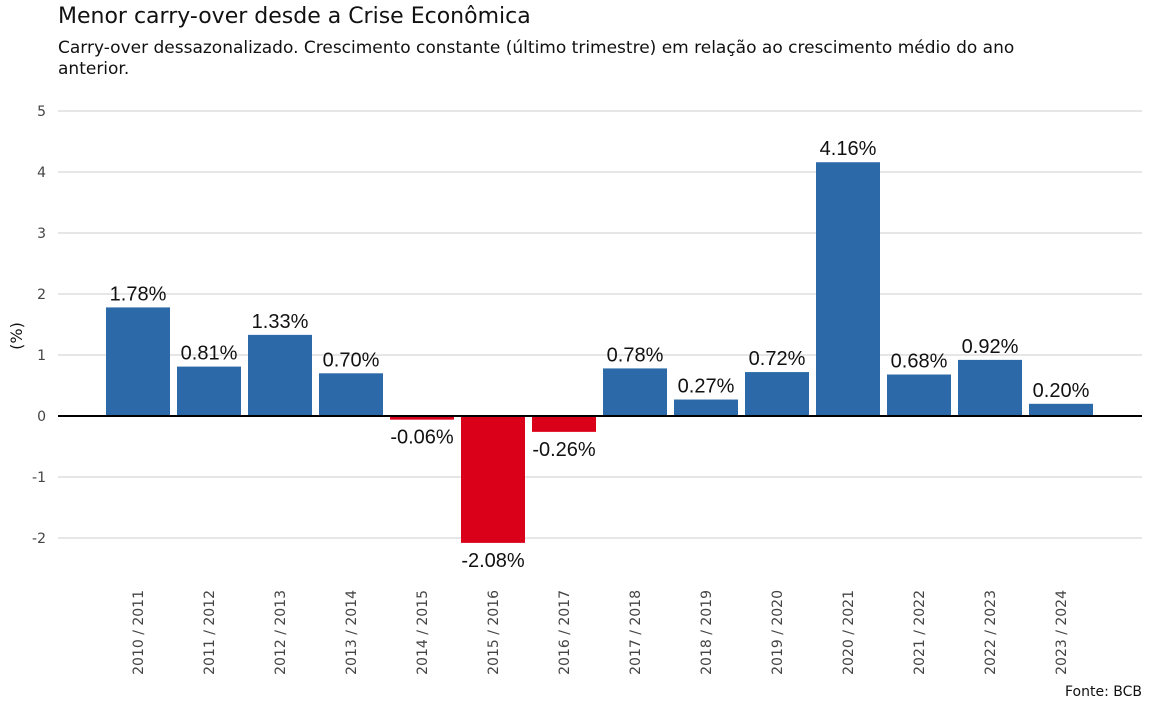 The height and width of the screenshot is (711, 1152). I want to click on y-tick-label: 5, so click(41, 112).